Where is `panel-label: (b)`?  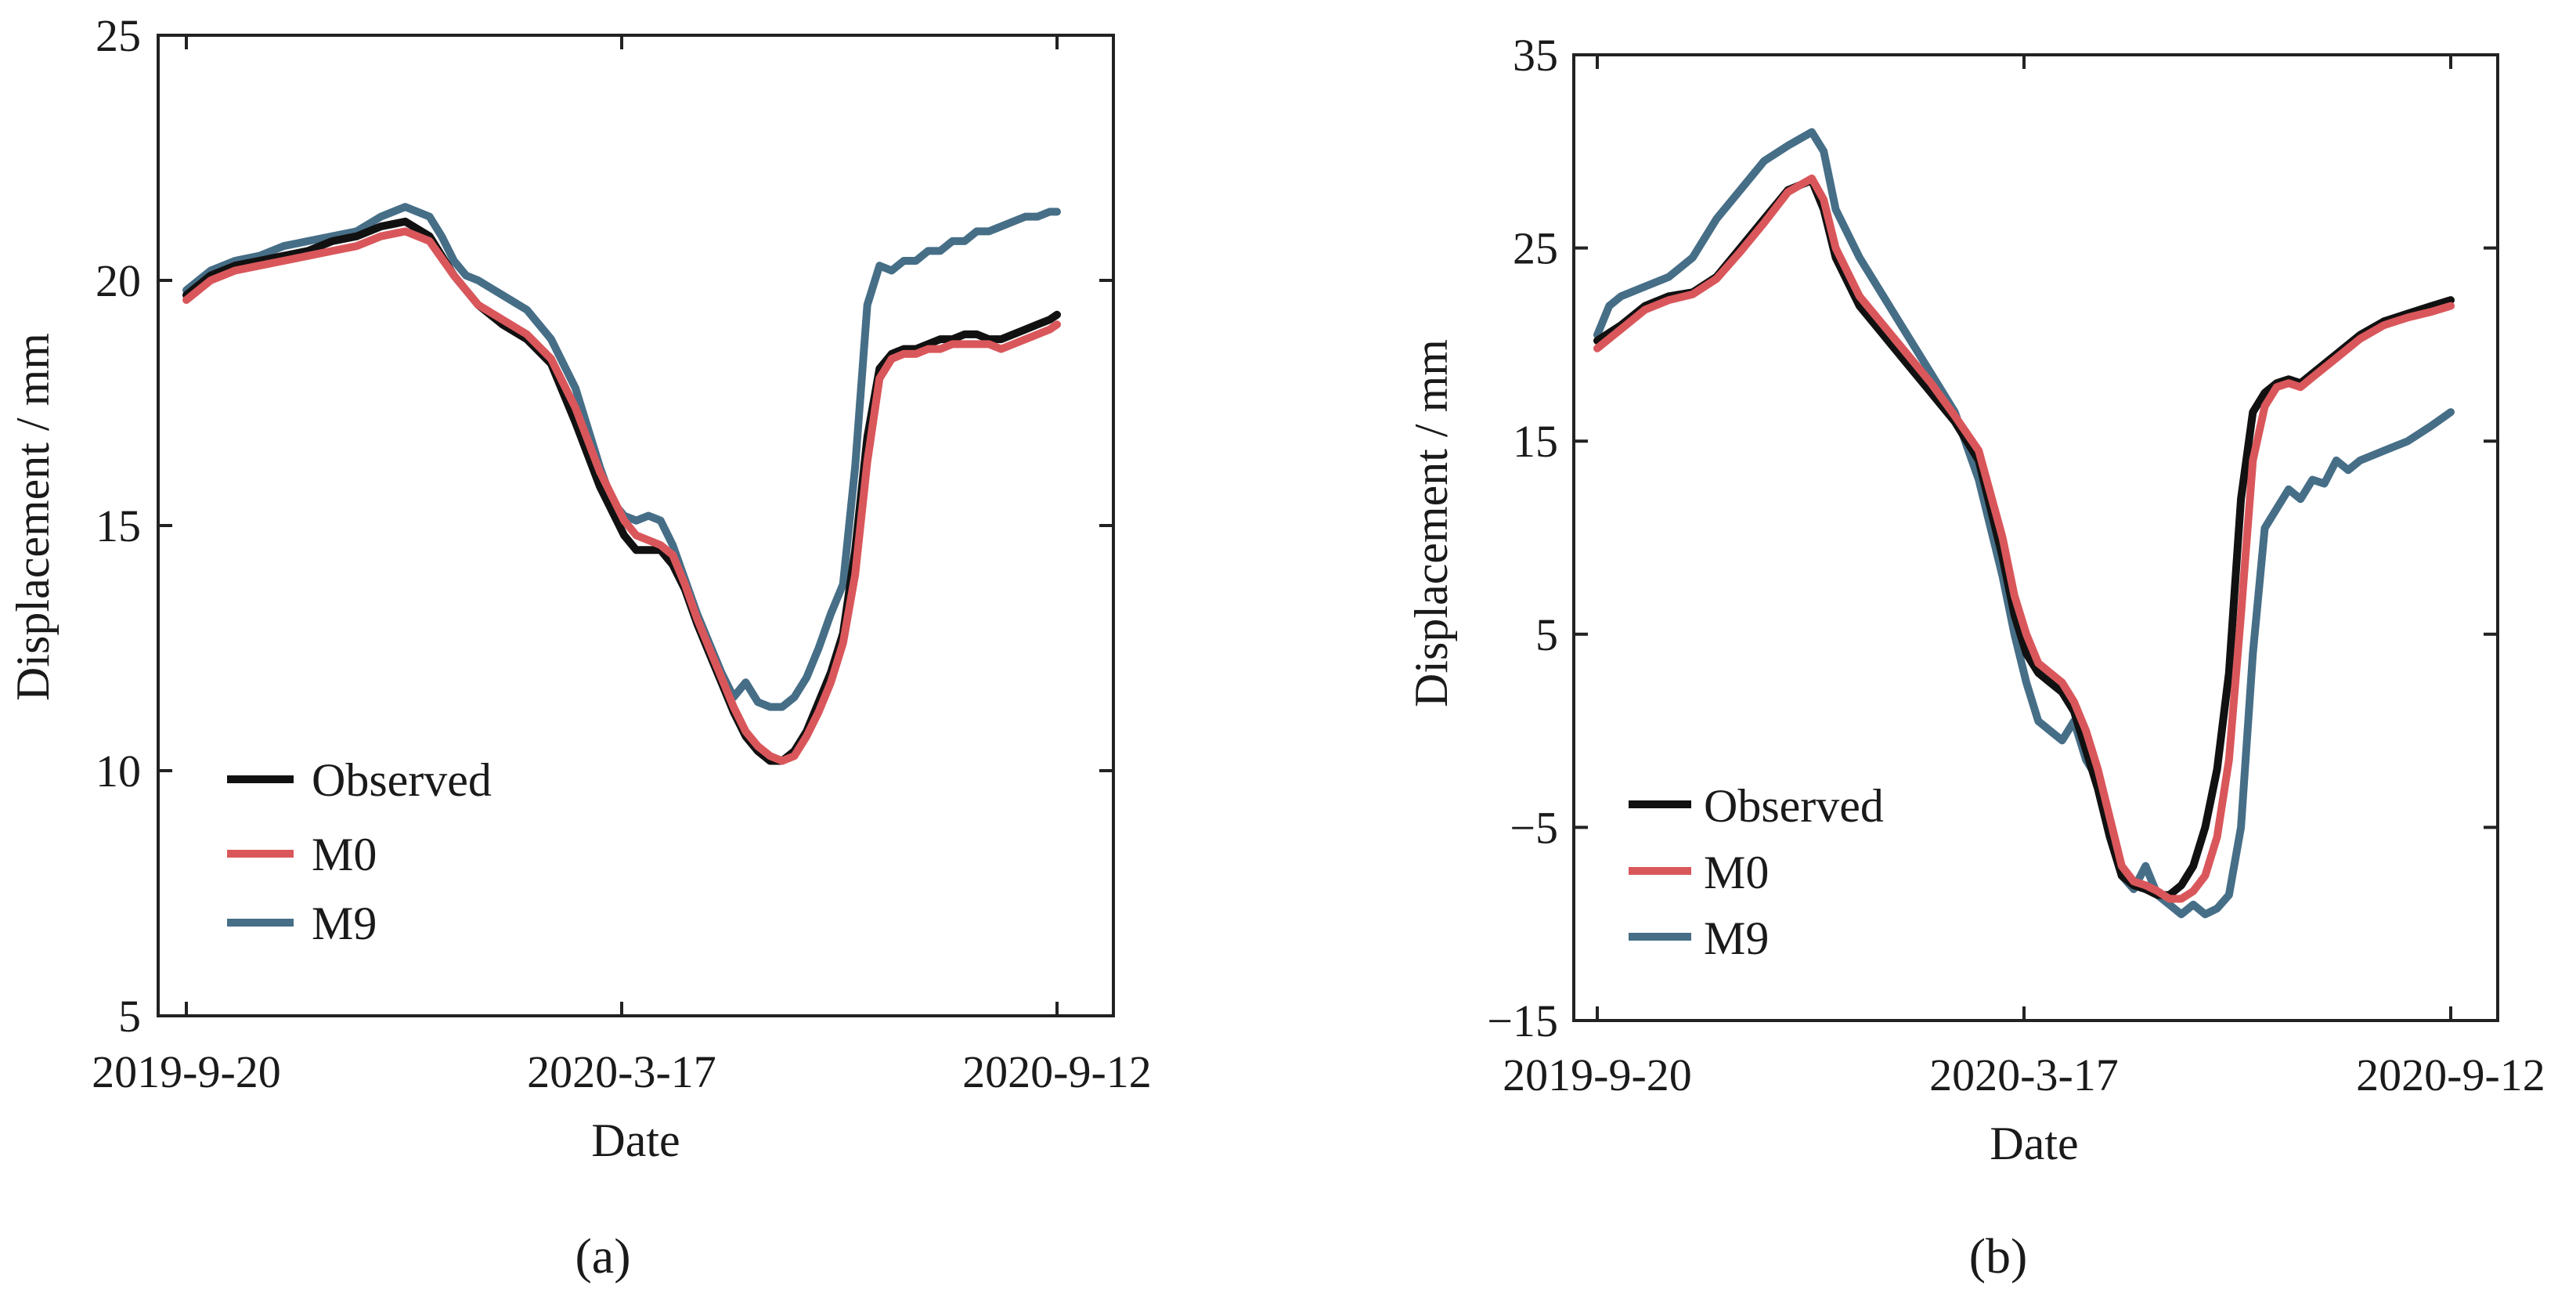 panel-label: (b) is located at coordinates (1999, 1256).